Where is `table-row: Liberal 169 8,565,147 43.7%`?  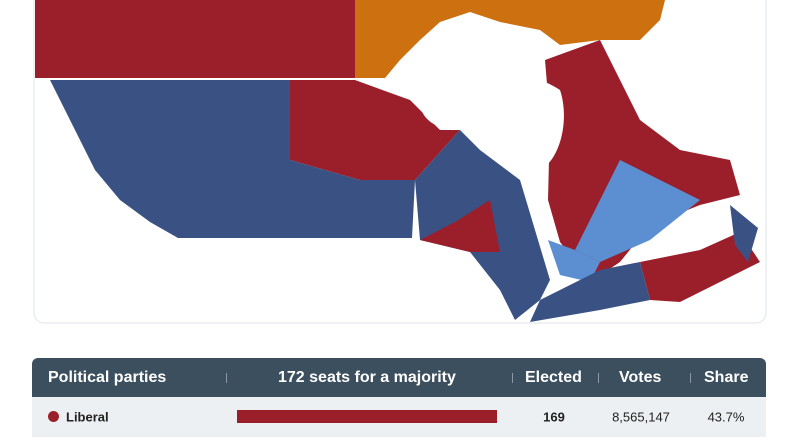
table-row: Liberal 169 8,565,147 43.7% is located at coordinates (399, 417).